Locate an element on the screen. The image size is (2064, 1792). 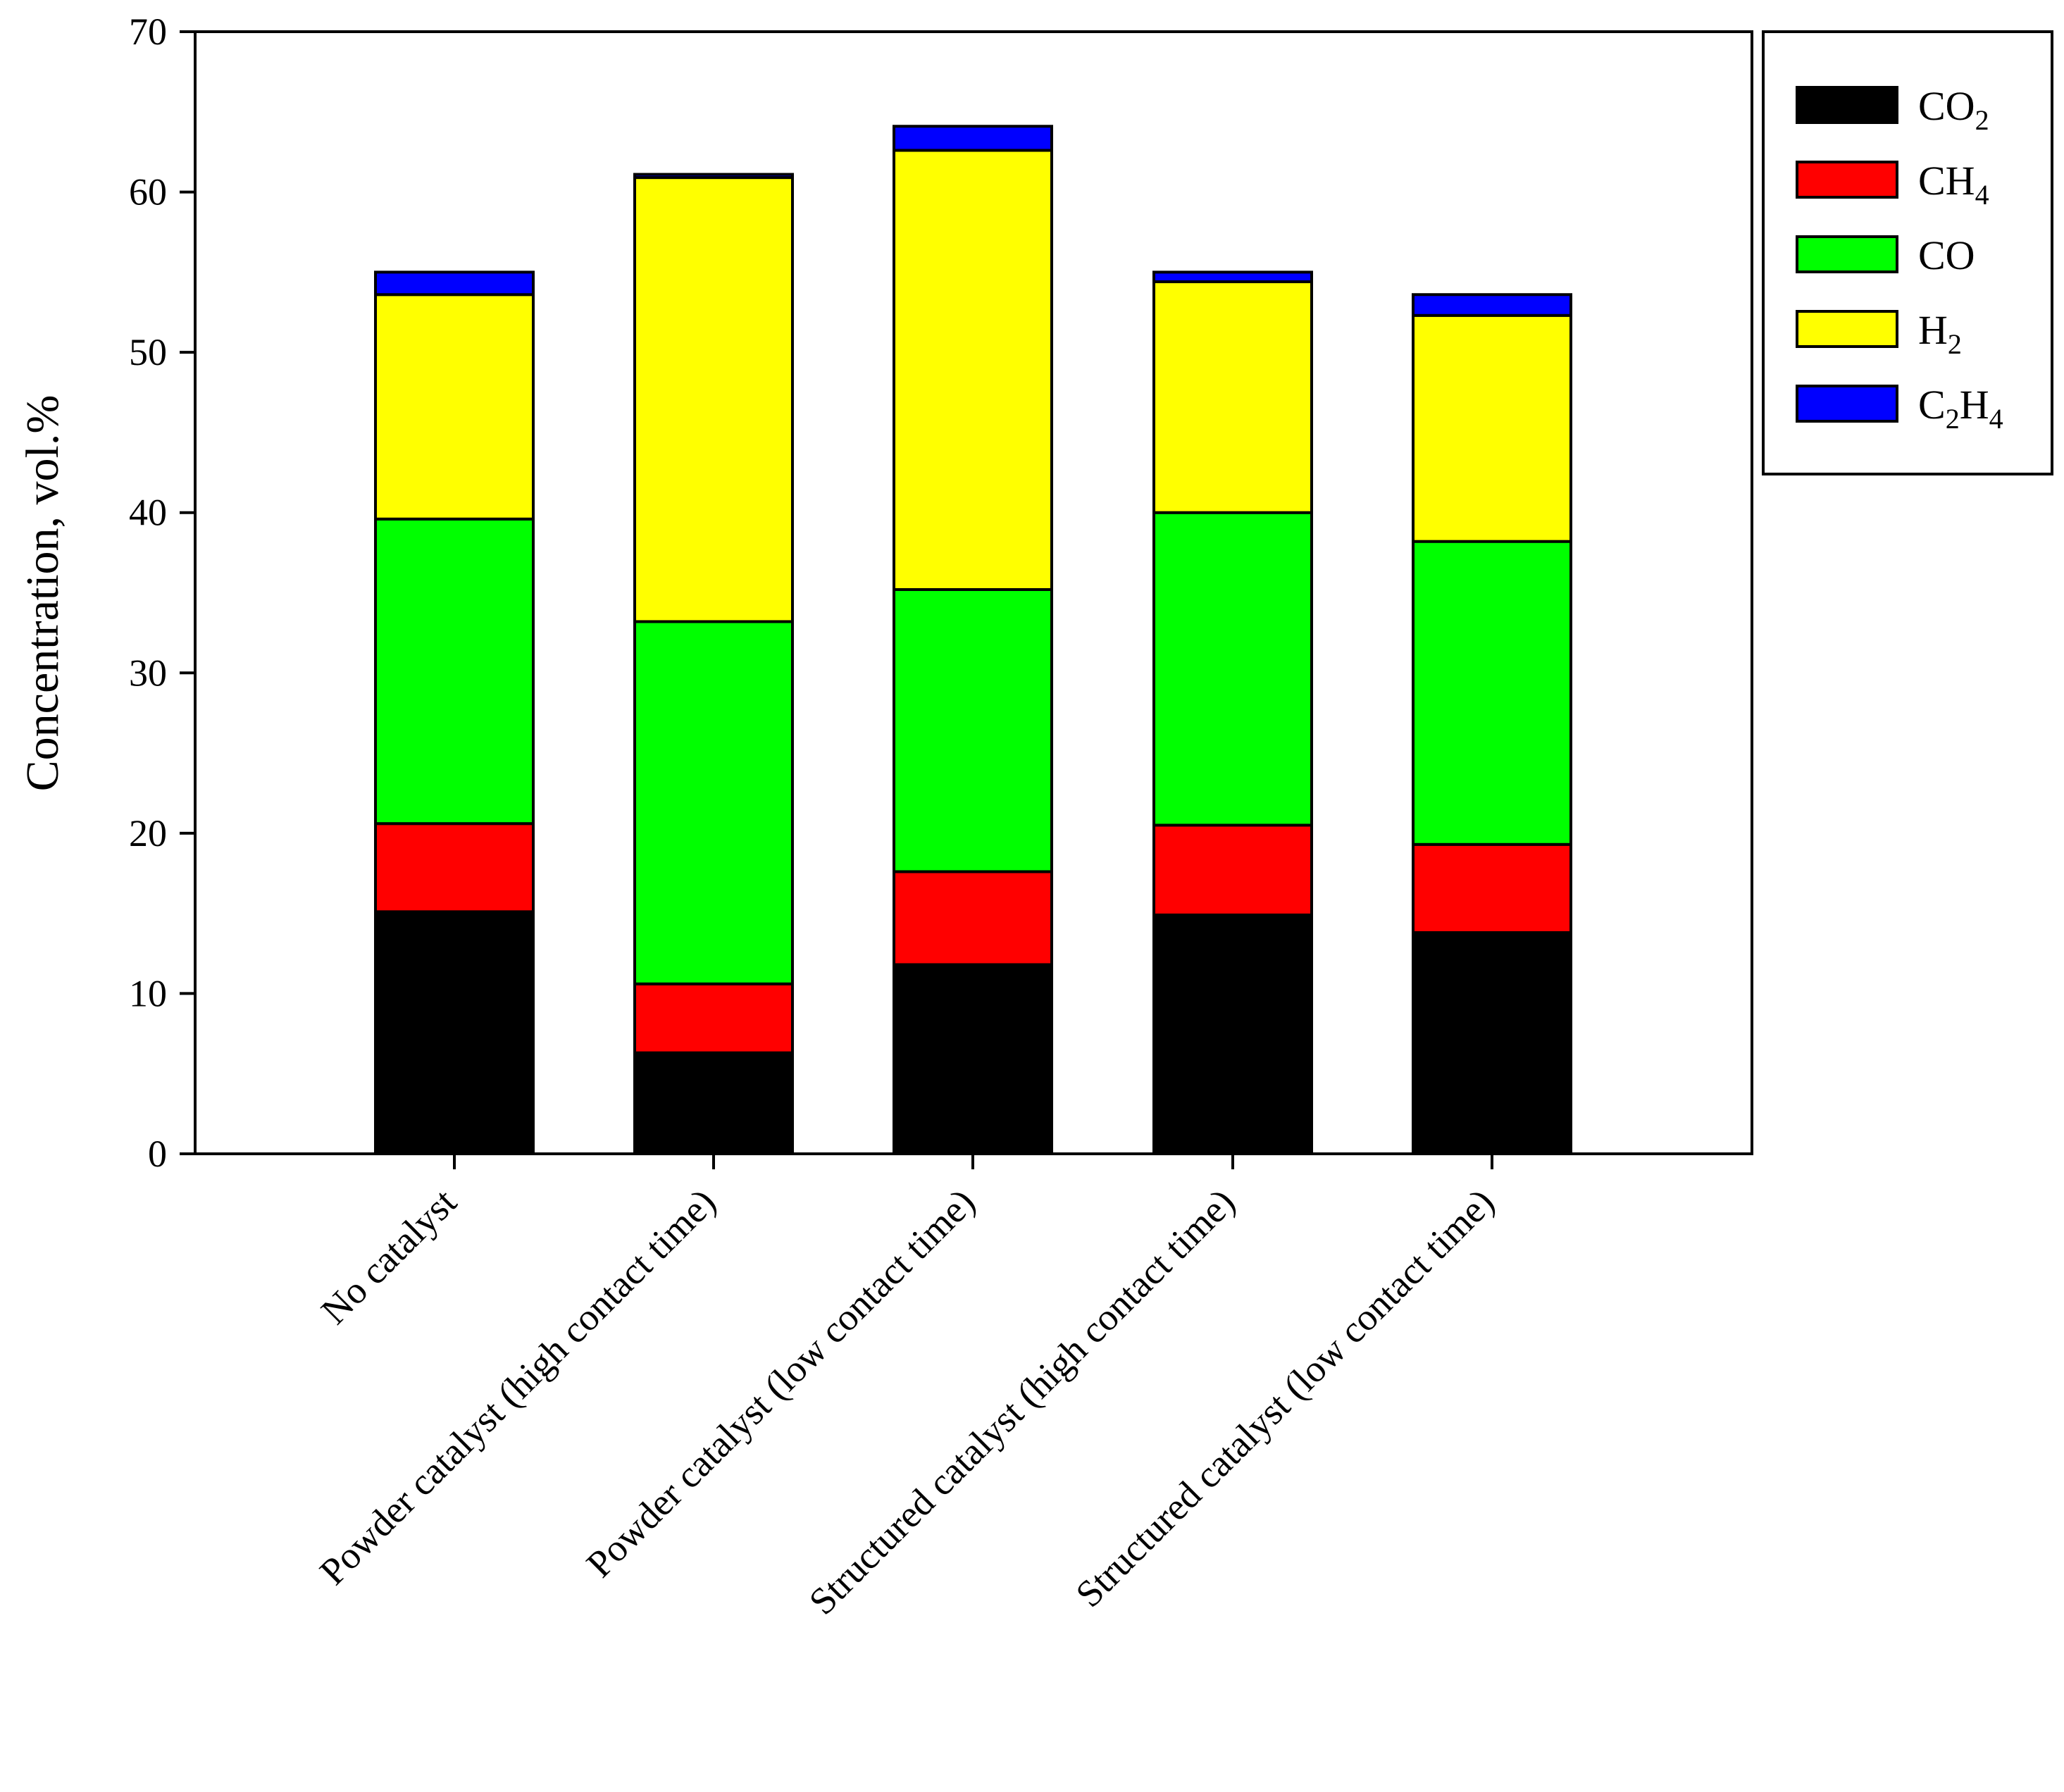
y-tick-label: 70 is located at coordinates (148, 32).